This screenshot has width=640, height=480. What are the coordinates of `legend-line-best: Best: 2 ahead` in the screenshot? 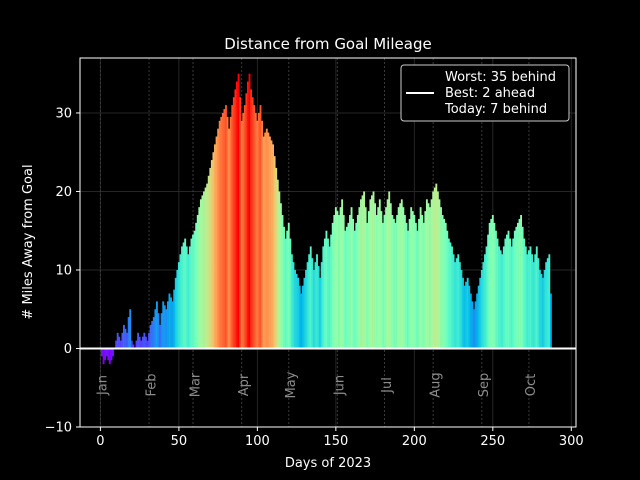 It's located at (490, 93).